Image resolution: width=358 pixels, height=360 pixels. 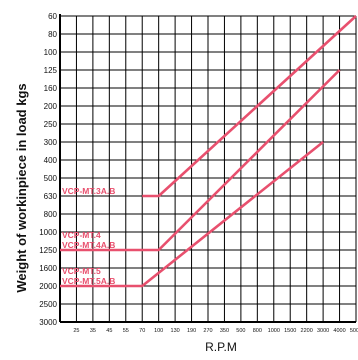 I want to click on x-tick-label: 5000, so click(x=354, y=331).